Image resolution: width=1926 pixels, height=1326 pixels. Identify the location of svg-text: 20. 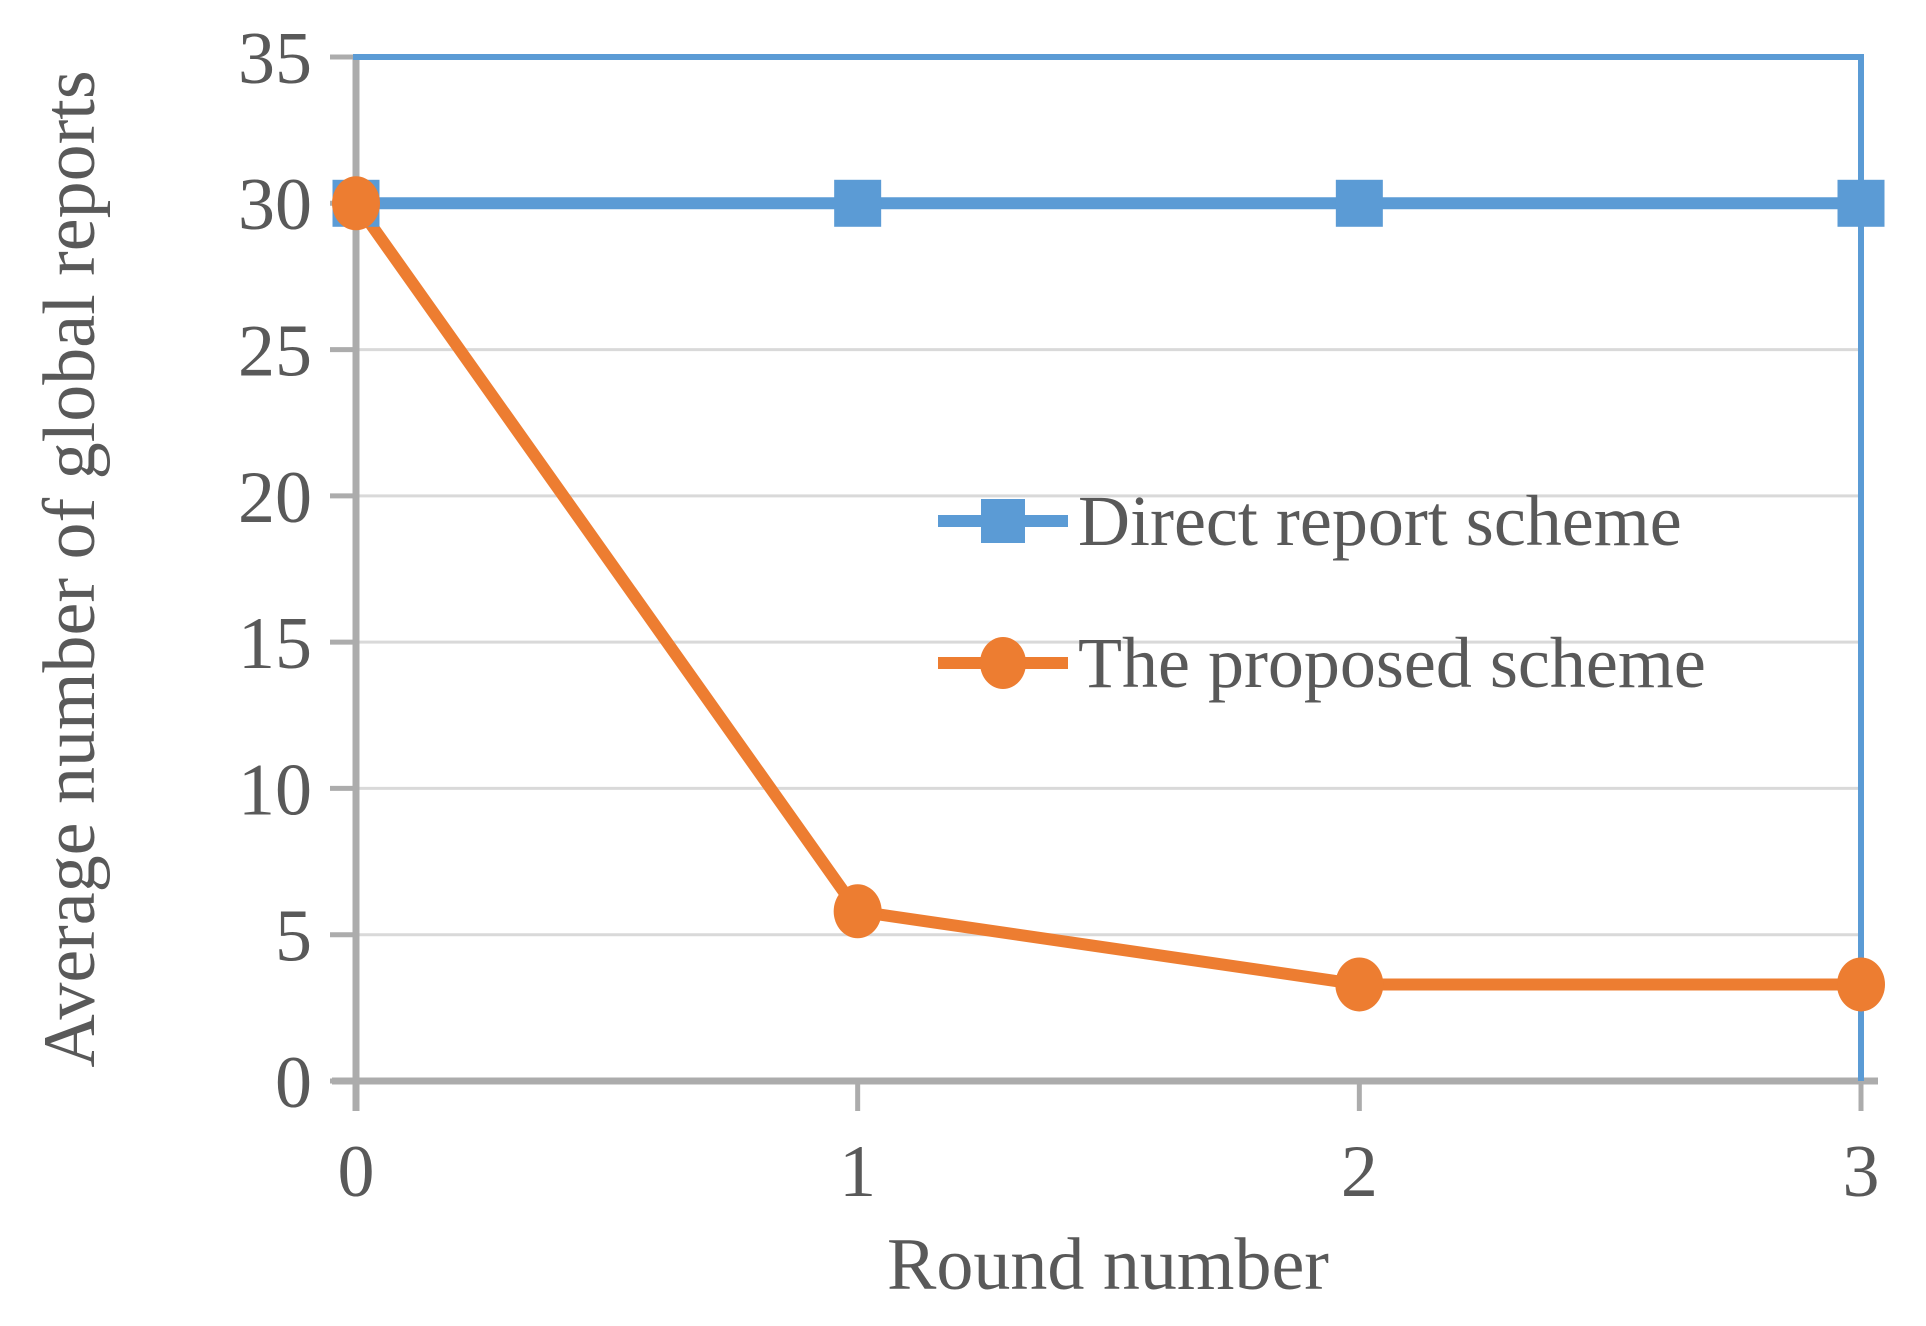
(275, 498).